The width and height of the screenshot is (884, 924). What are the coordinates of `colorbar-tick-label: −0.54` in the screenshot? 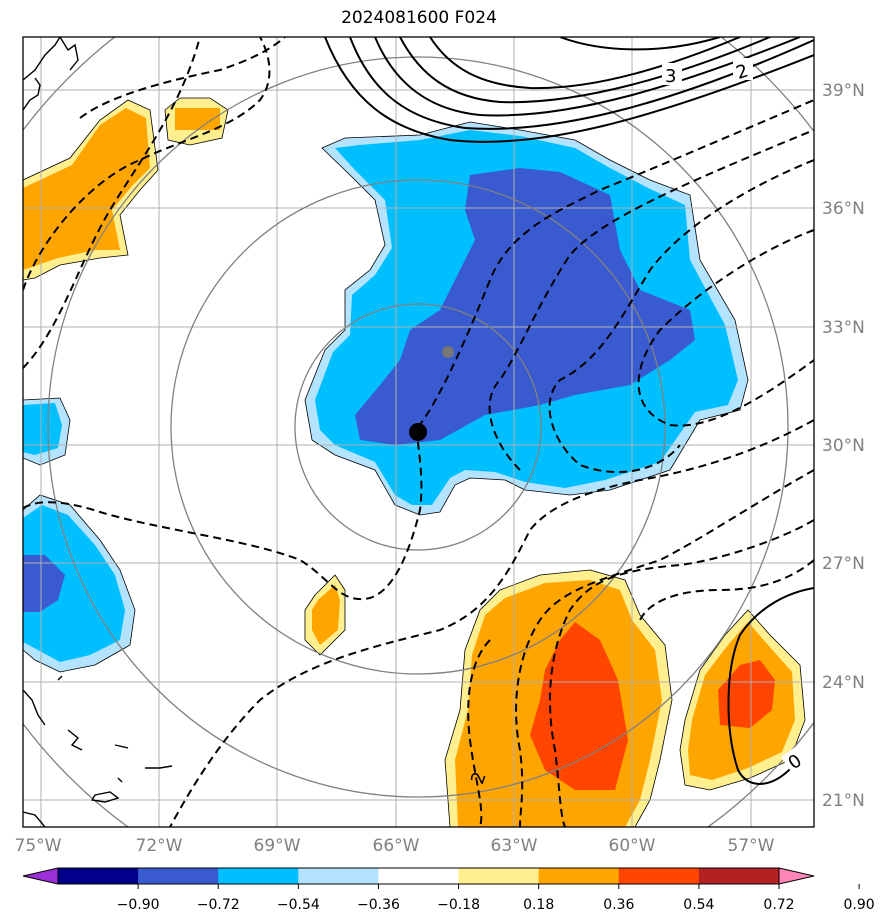 It's located at (298, 905).